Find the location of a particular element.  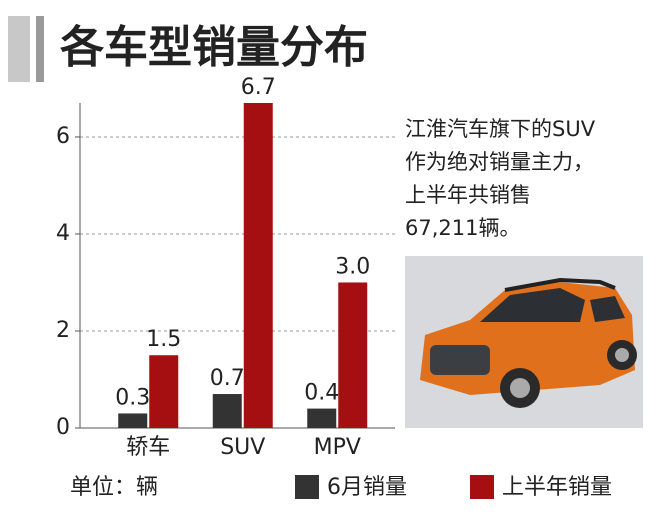

x-tick-label: 轿车 is located at coordinates (148, 447).